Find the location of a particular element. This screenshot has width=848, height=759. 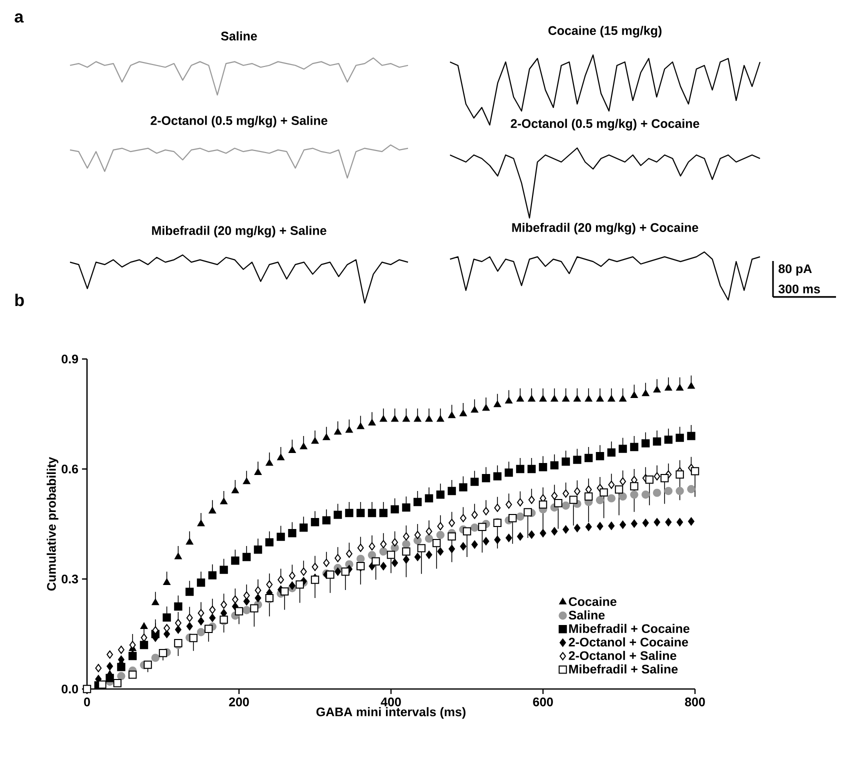

chart-title: Mibefradil (20 mg/kg) + Cocaine is located at coordinates (605, 228).